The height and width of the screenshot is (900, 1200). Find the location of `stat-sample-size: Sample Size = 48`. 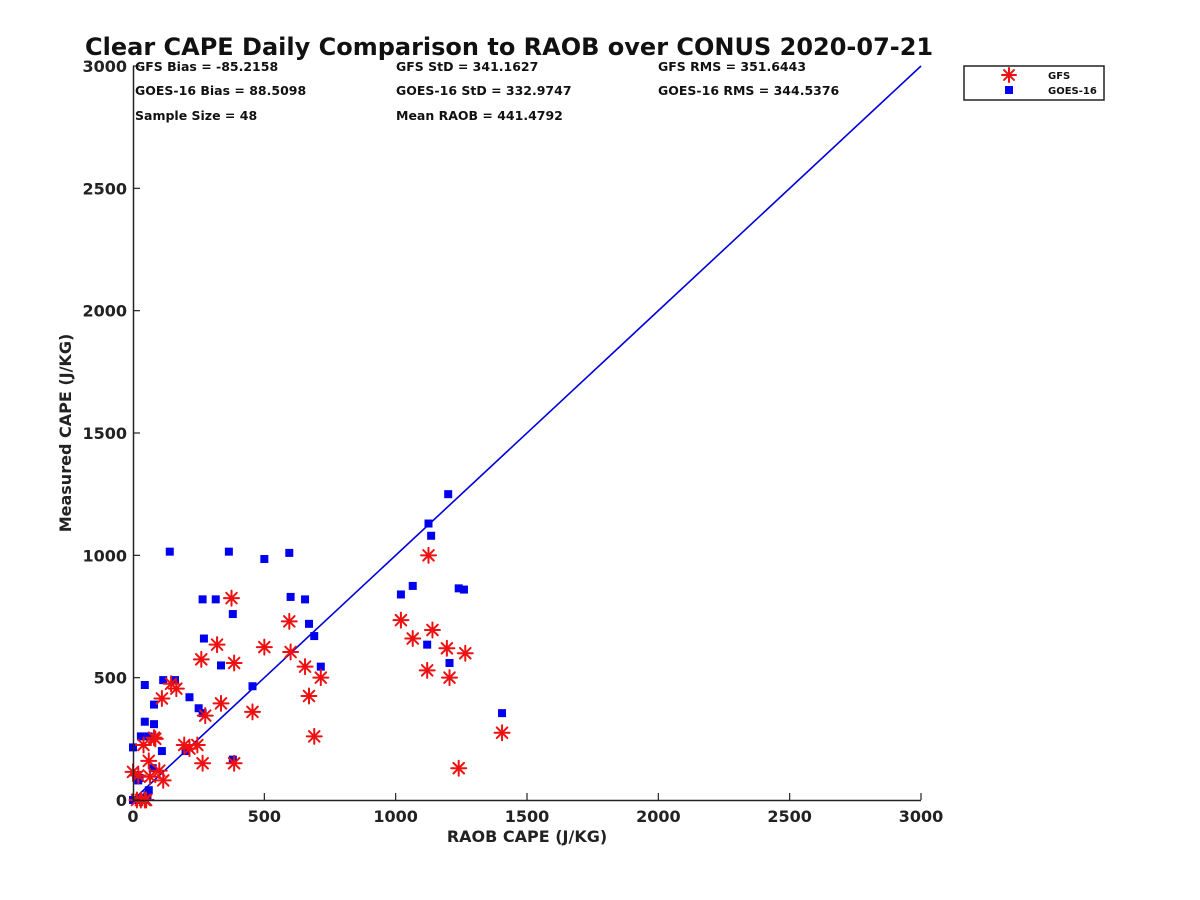

stat-sample-size: Sample Size = 48 is located at coordinates (196, 115).